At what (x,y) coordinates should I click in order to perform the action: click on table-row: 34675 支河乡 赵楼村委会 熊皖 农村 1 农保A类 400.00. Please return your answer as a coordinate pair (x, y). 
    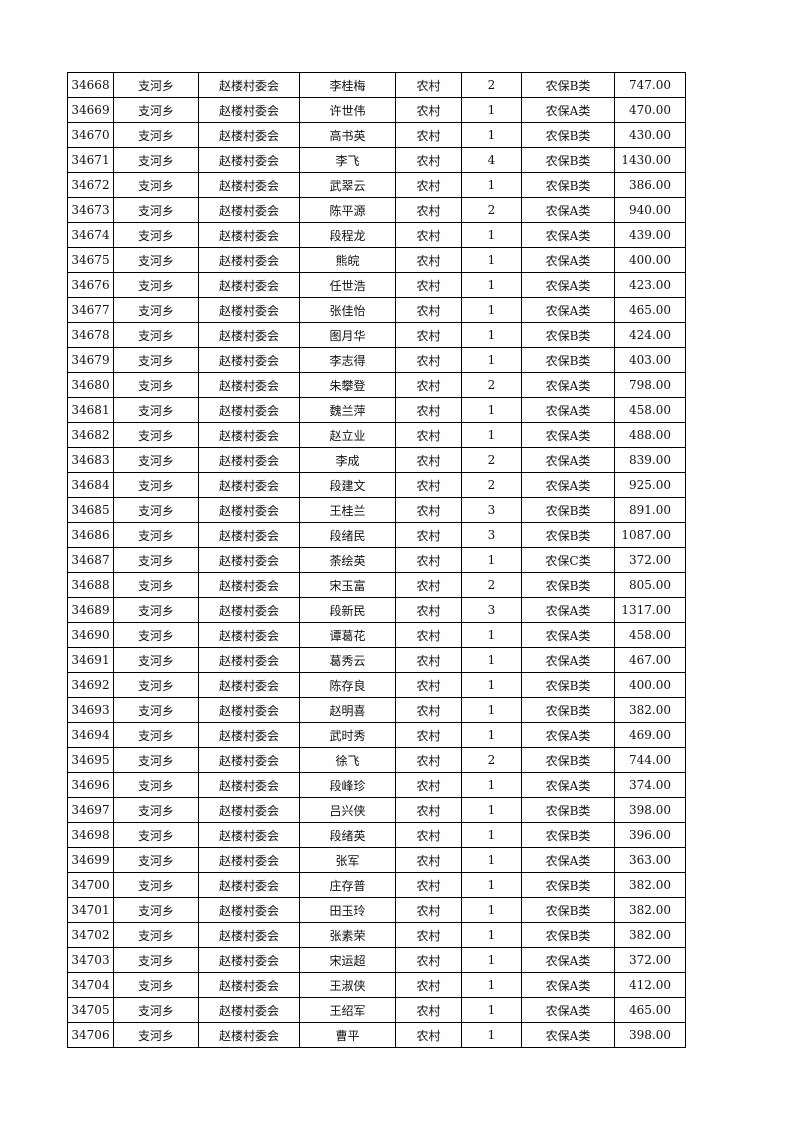
    Looking at the image, I should click on (376, 260).